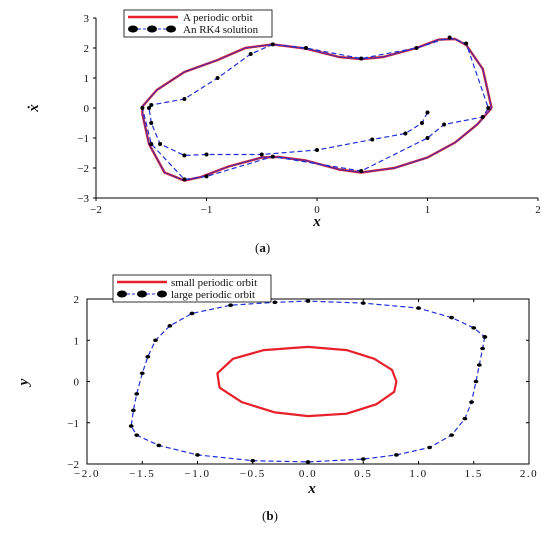 The width and height of the screenshot is (550, 534). Describe the element at coordinates (87, 109) in the screenshot. I see `panel-a-y-tick-label: 0` at that location.